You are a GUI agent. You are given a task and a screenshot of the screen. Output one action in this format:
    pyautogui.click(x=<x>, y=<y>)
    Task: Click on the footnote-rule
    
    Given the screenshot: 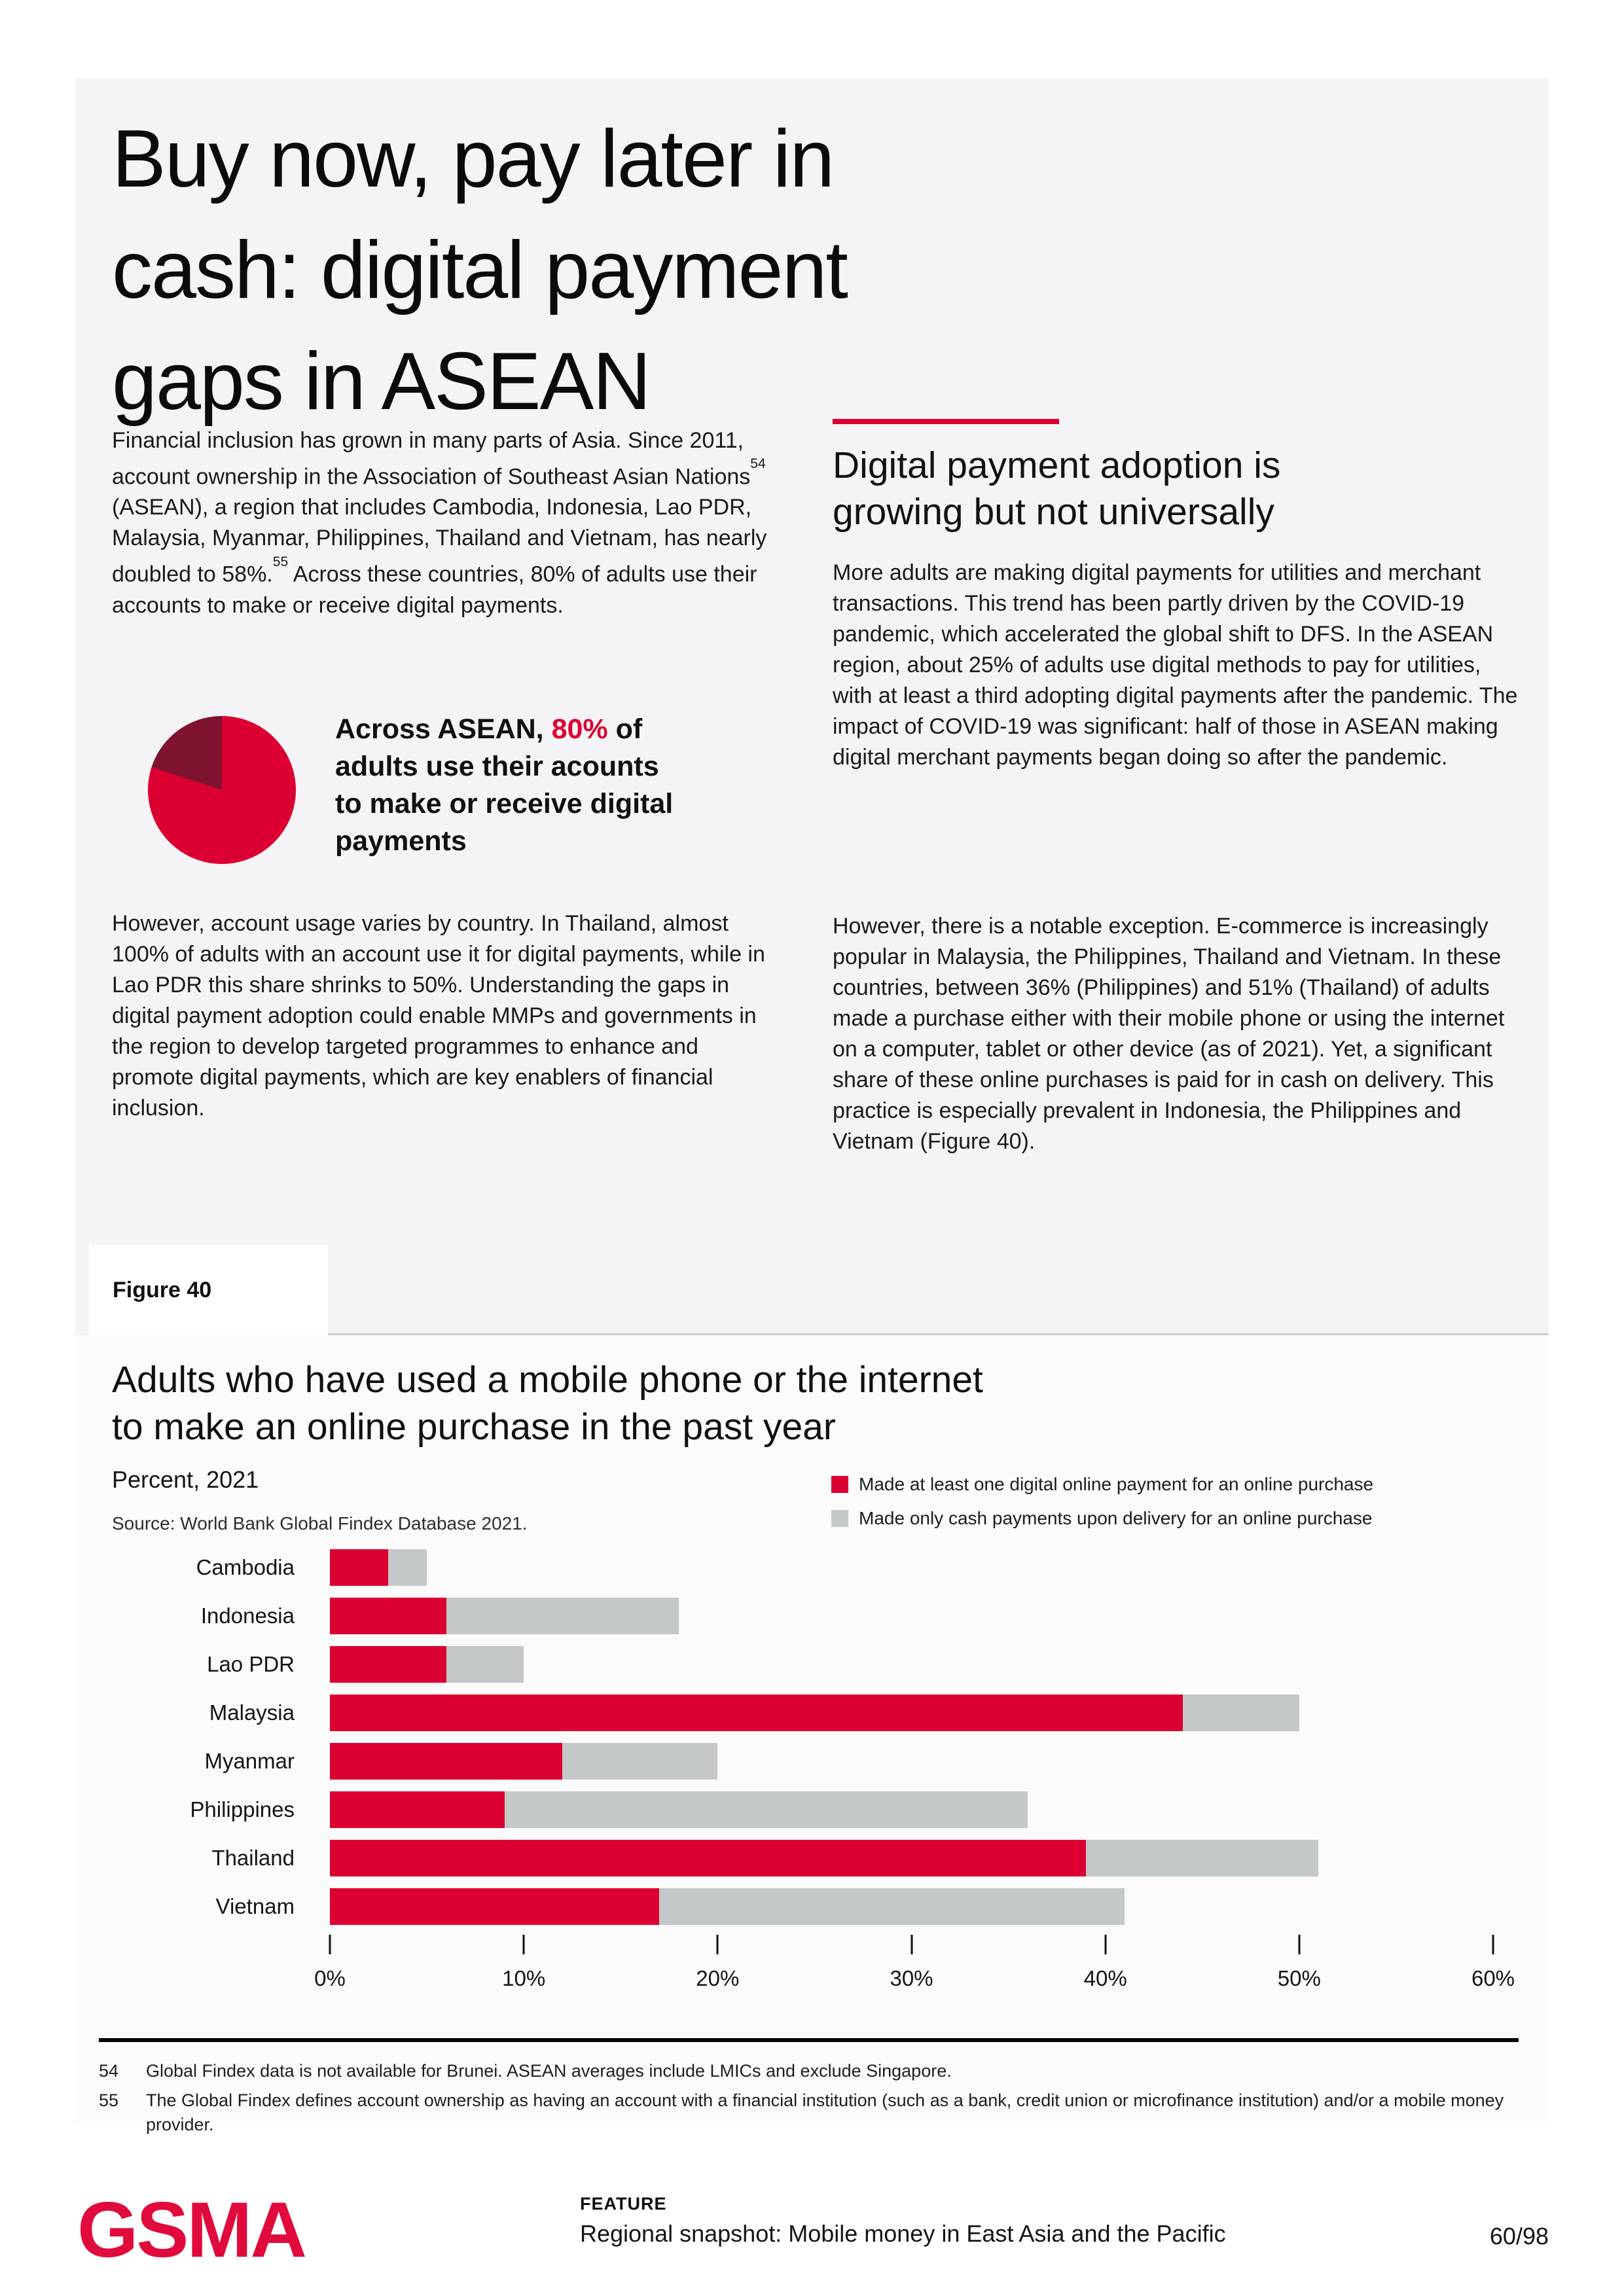 What is the action you would take?
    pyautogui.click(x=809, y=2040)
    